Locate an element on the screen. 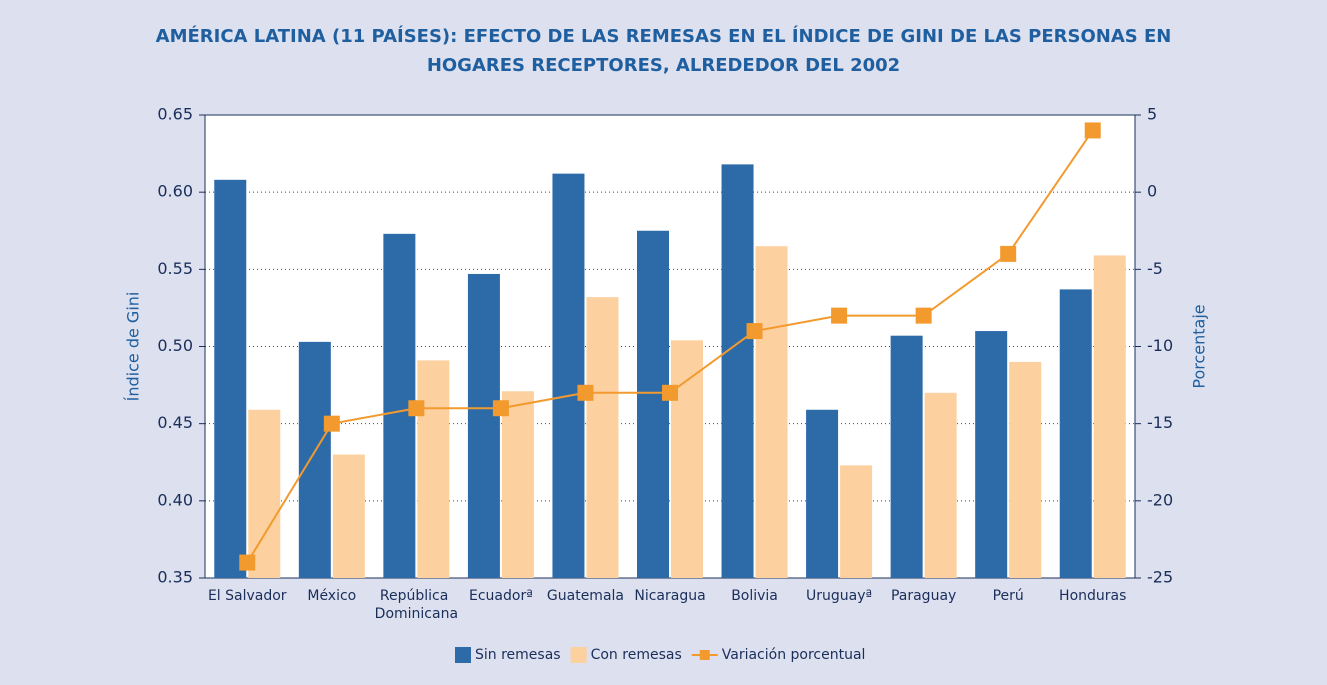 The height and width of the screenshot is (685, 1327). x-tick-label: Perú is located at coordinates (1008, 596).